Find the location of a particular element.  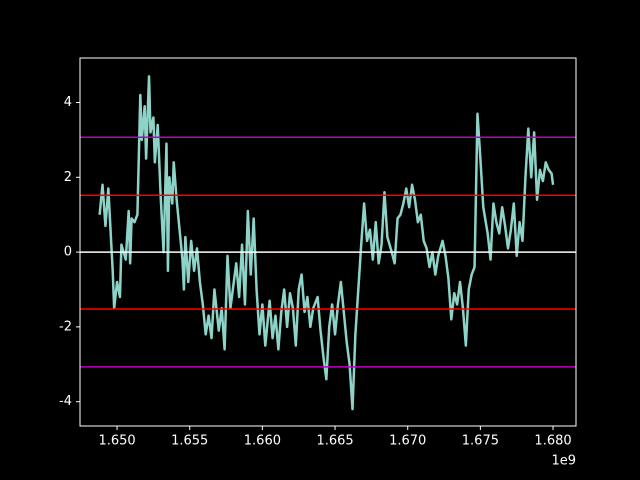

y-tick-label: -2 is located at coordinates (65, 326).